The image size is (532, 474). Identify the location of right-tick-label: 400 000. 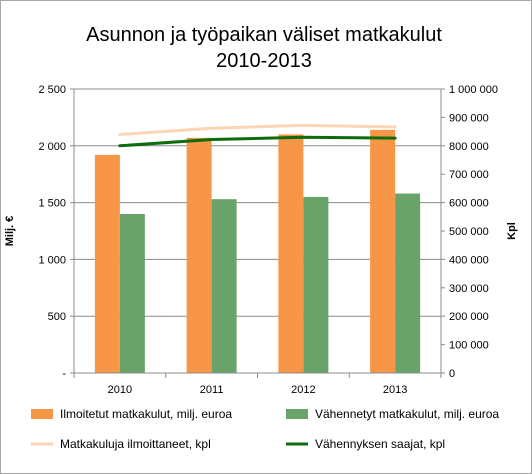
(469, 260).